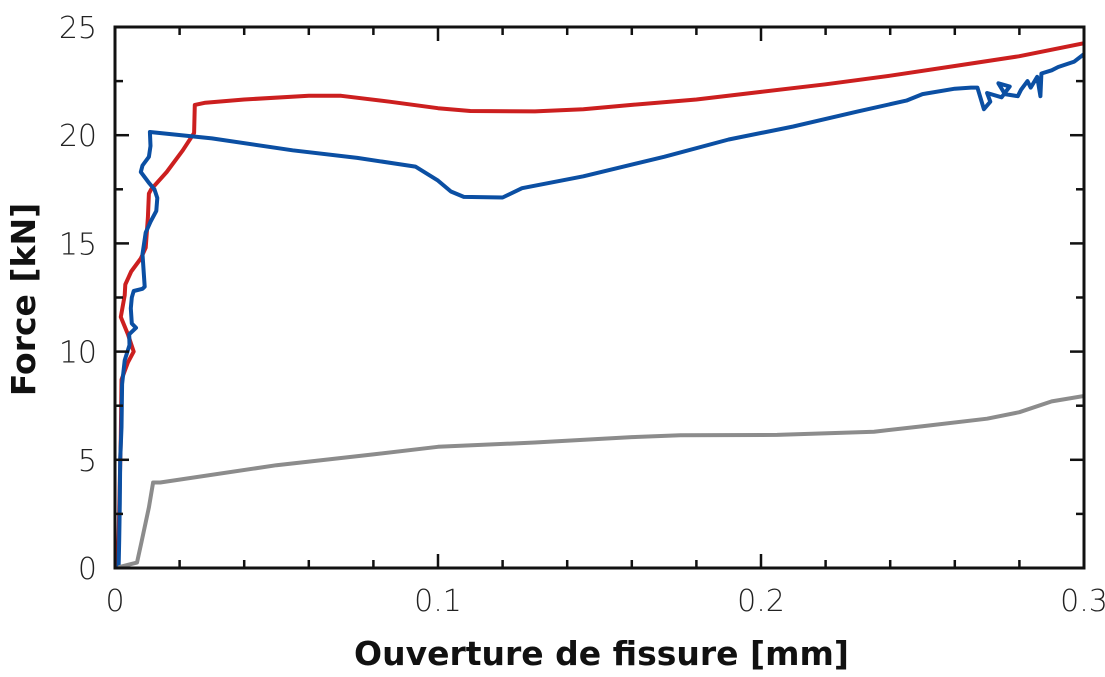 Image resolution: width=1105 pixels, height=677 pixels. What do you see at coordinates (87, 569) in the screenshot?
I see `y-tick-label: 0` at bounding box center [87, 569].